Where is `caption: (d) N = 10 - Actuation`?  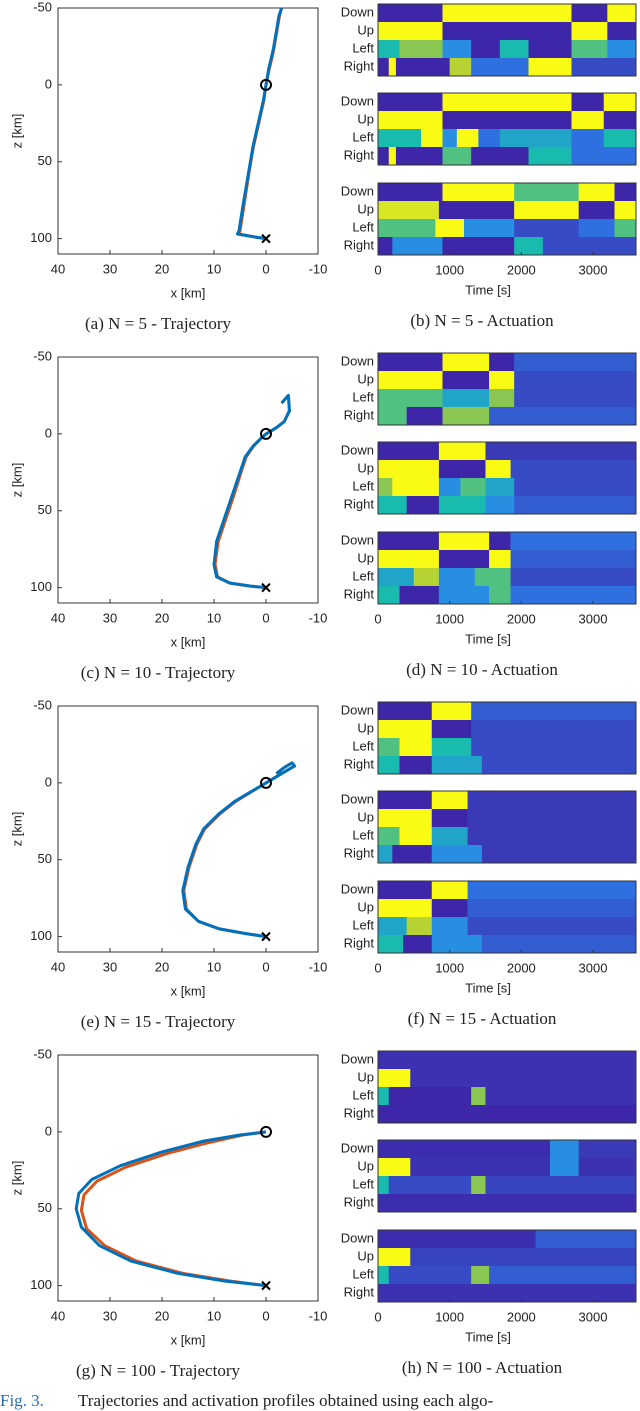
caption: (d) N = 10 - Actuation is located at coordinates (482, 669).